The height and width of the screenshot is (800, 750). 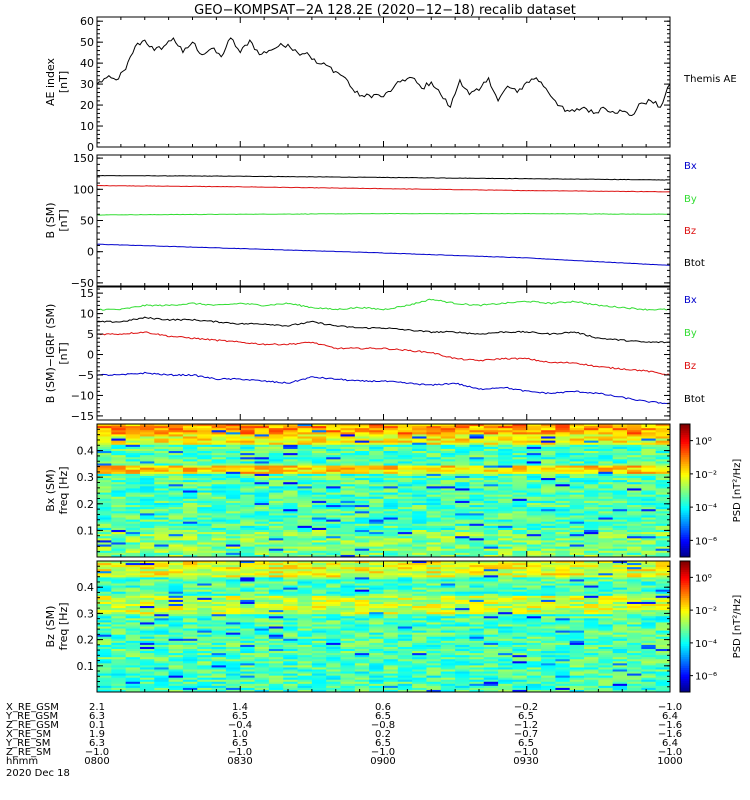 I want to click on y-tick-label: 30, so click(x=87, y=84).